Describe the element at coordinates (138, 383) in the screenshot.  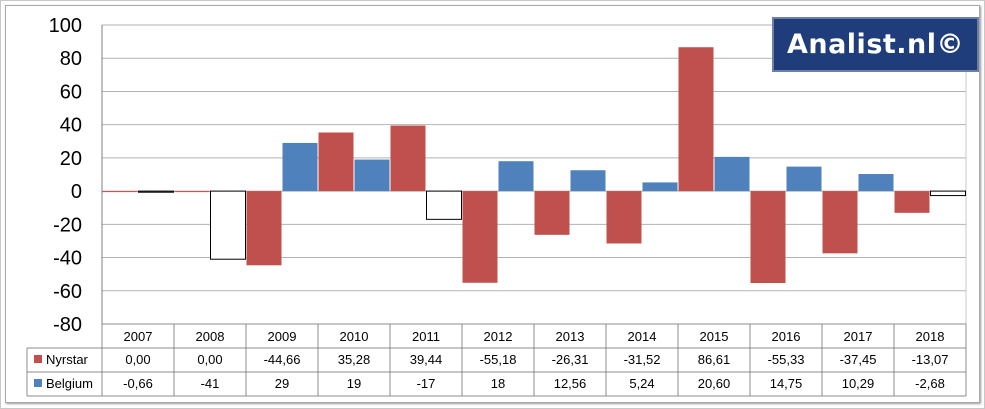
I see `data-label-belgium: -0,66` at that location.